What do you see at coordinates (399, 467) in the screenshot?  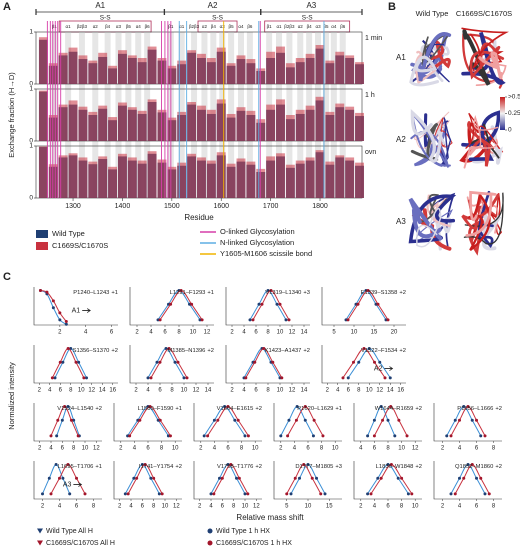 I see `peptide-label: L1836–W1848 +2` at bounding box center [399, 467].